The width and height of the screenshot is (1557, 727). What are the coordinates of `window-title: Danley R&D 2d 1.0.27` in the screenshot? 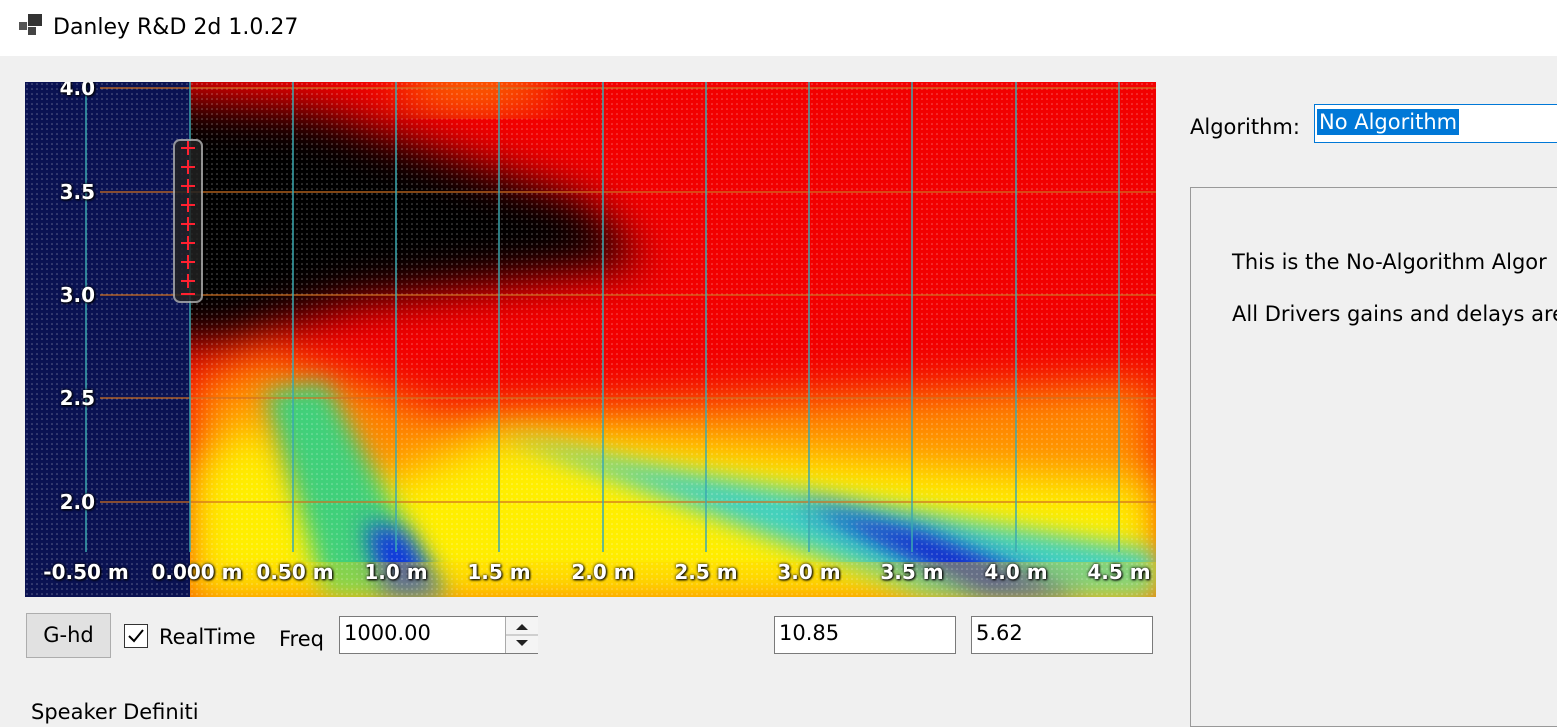 It's located at (176, 27).